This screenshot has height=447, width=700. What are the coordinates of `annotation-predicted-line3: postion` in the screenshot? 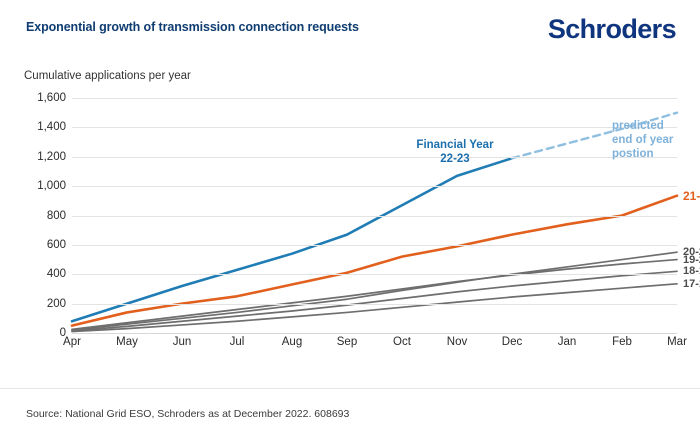 It's located at (633, 154).